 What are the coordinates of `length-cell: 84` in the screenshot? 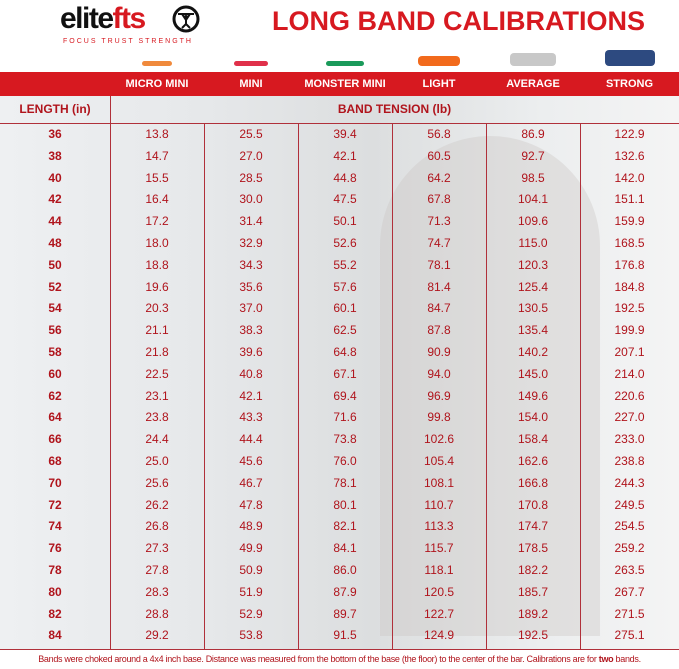 It's located at (55, 635).